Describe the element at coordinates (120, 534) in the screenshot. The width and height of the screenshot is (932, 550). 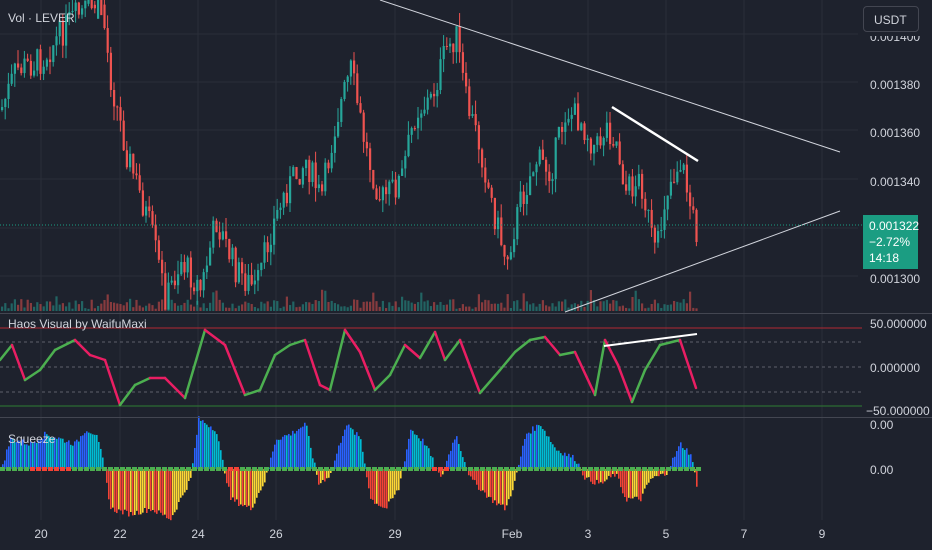
I see `x-axis-label: 22` at that location.